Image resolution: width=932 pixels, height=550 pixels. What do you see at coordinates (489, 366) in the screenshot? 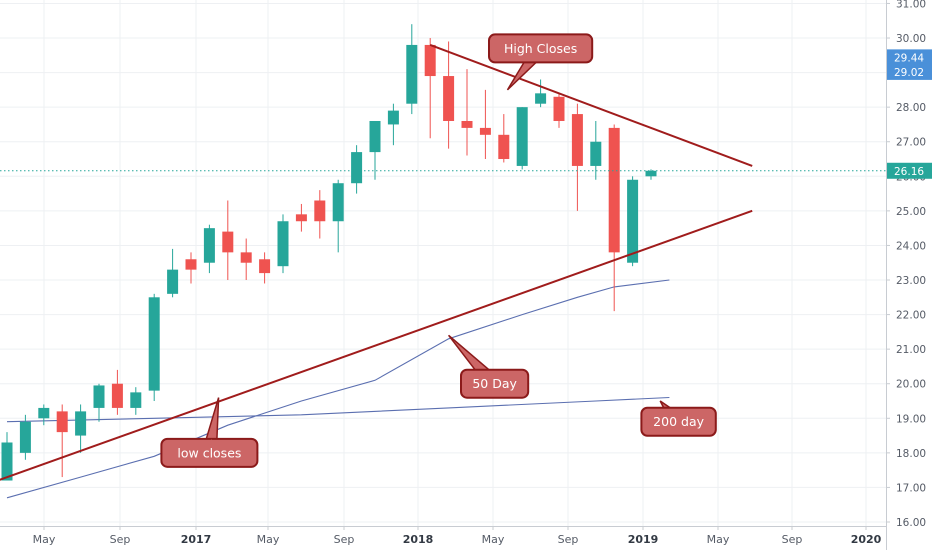
I see `annotation-callout: 50 Day` at bounding box center [489, 366].